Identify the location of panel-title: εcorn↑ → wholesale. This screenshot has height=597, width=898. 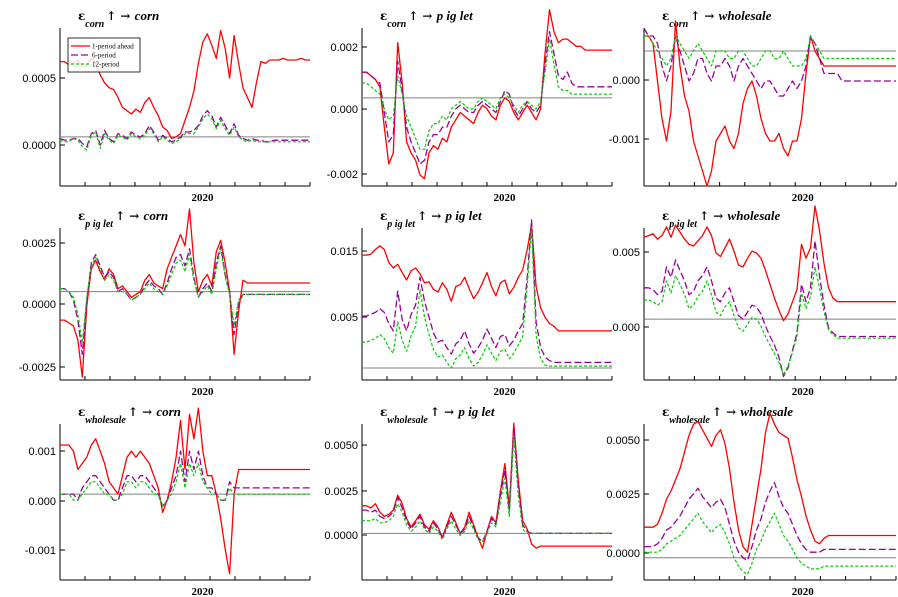
(717, 19).